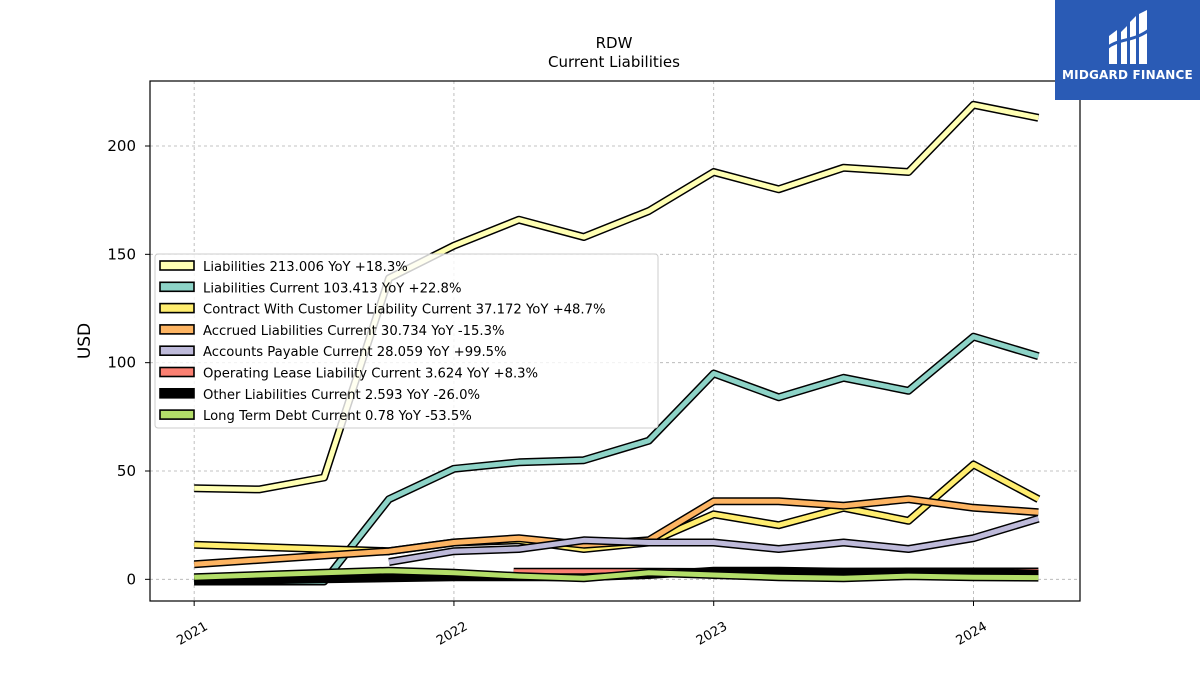 The width and height of the screenshot is (1200, 675). Describe the element at coordinates (1128, 37) in the screenshot. I see `logo-mark-icon` at that location.